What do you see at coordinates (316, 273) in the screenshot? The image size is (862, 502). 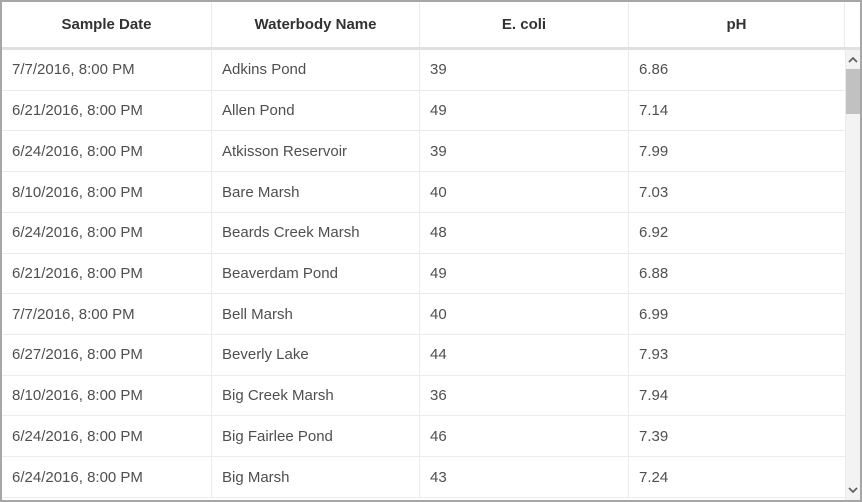 I see `cell-waterbody-name: Beaverdam Pond` at bounding box center [316, 273].